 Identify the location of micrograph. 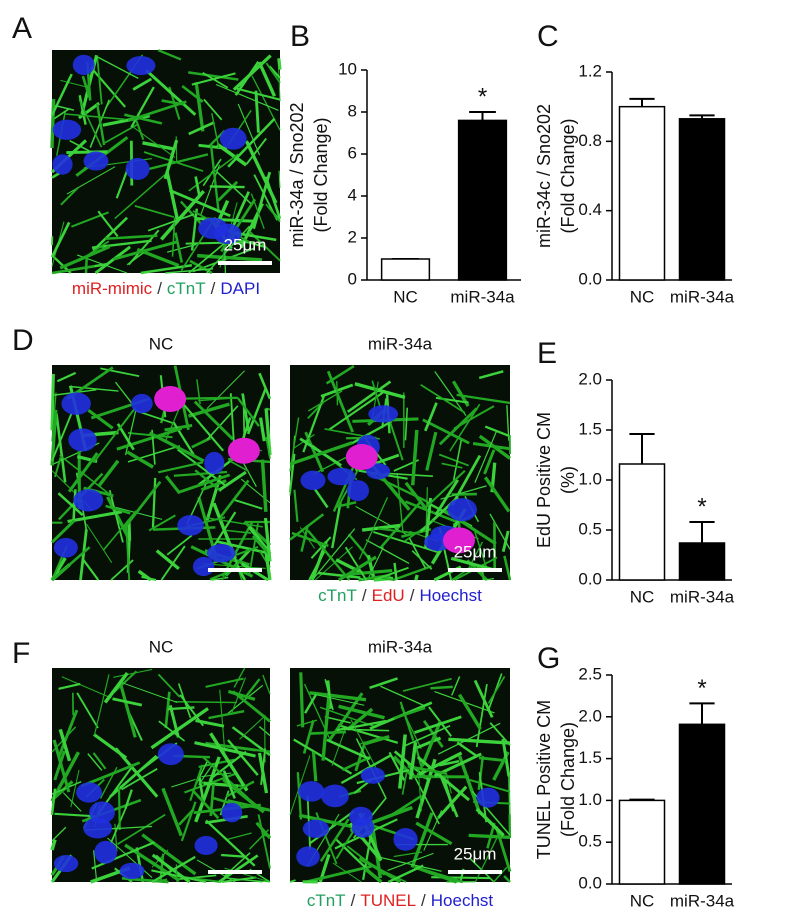
(400, 473).